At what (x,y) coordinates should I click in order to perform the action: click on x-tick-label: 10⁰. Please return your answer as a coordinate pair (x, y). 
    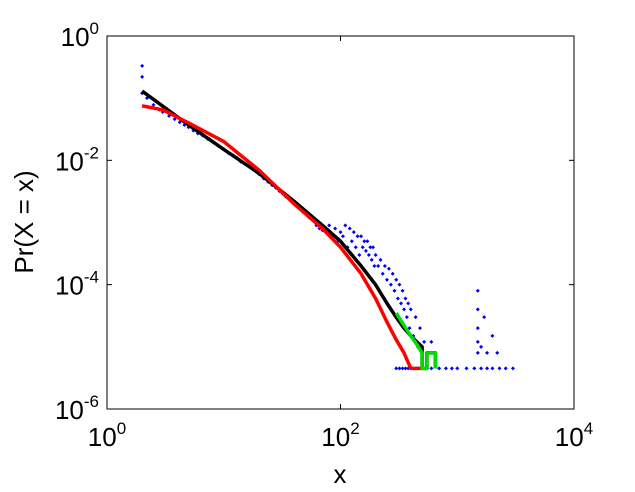
    Looking at the image, I should click on (107, 435).